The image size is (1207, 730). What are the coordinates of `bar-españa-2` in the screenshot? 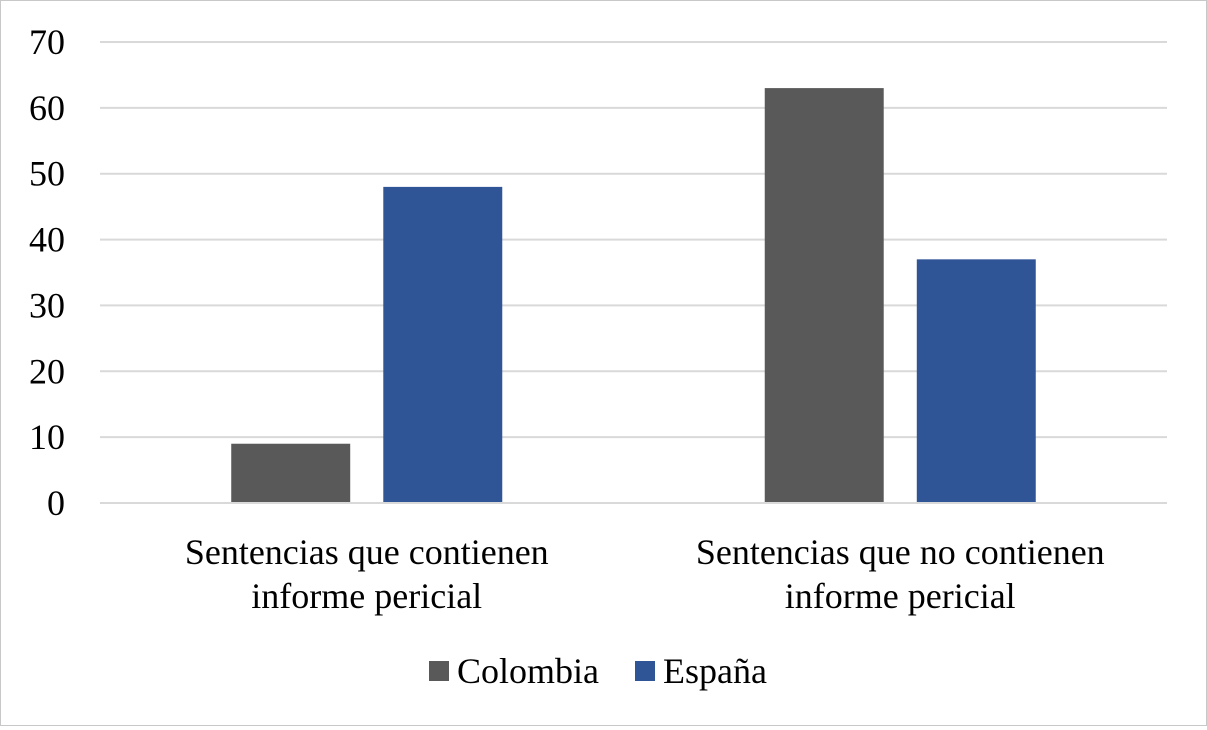 It's located at (976, 381).